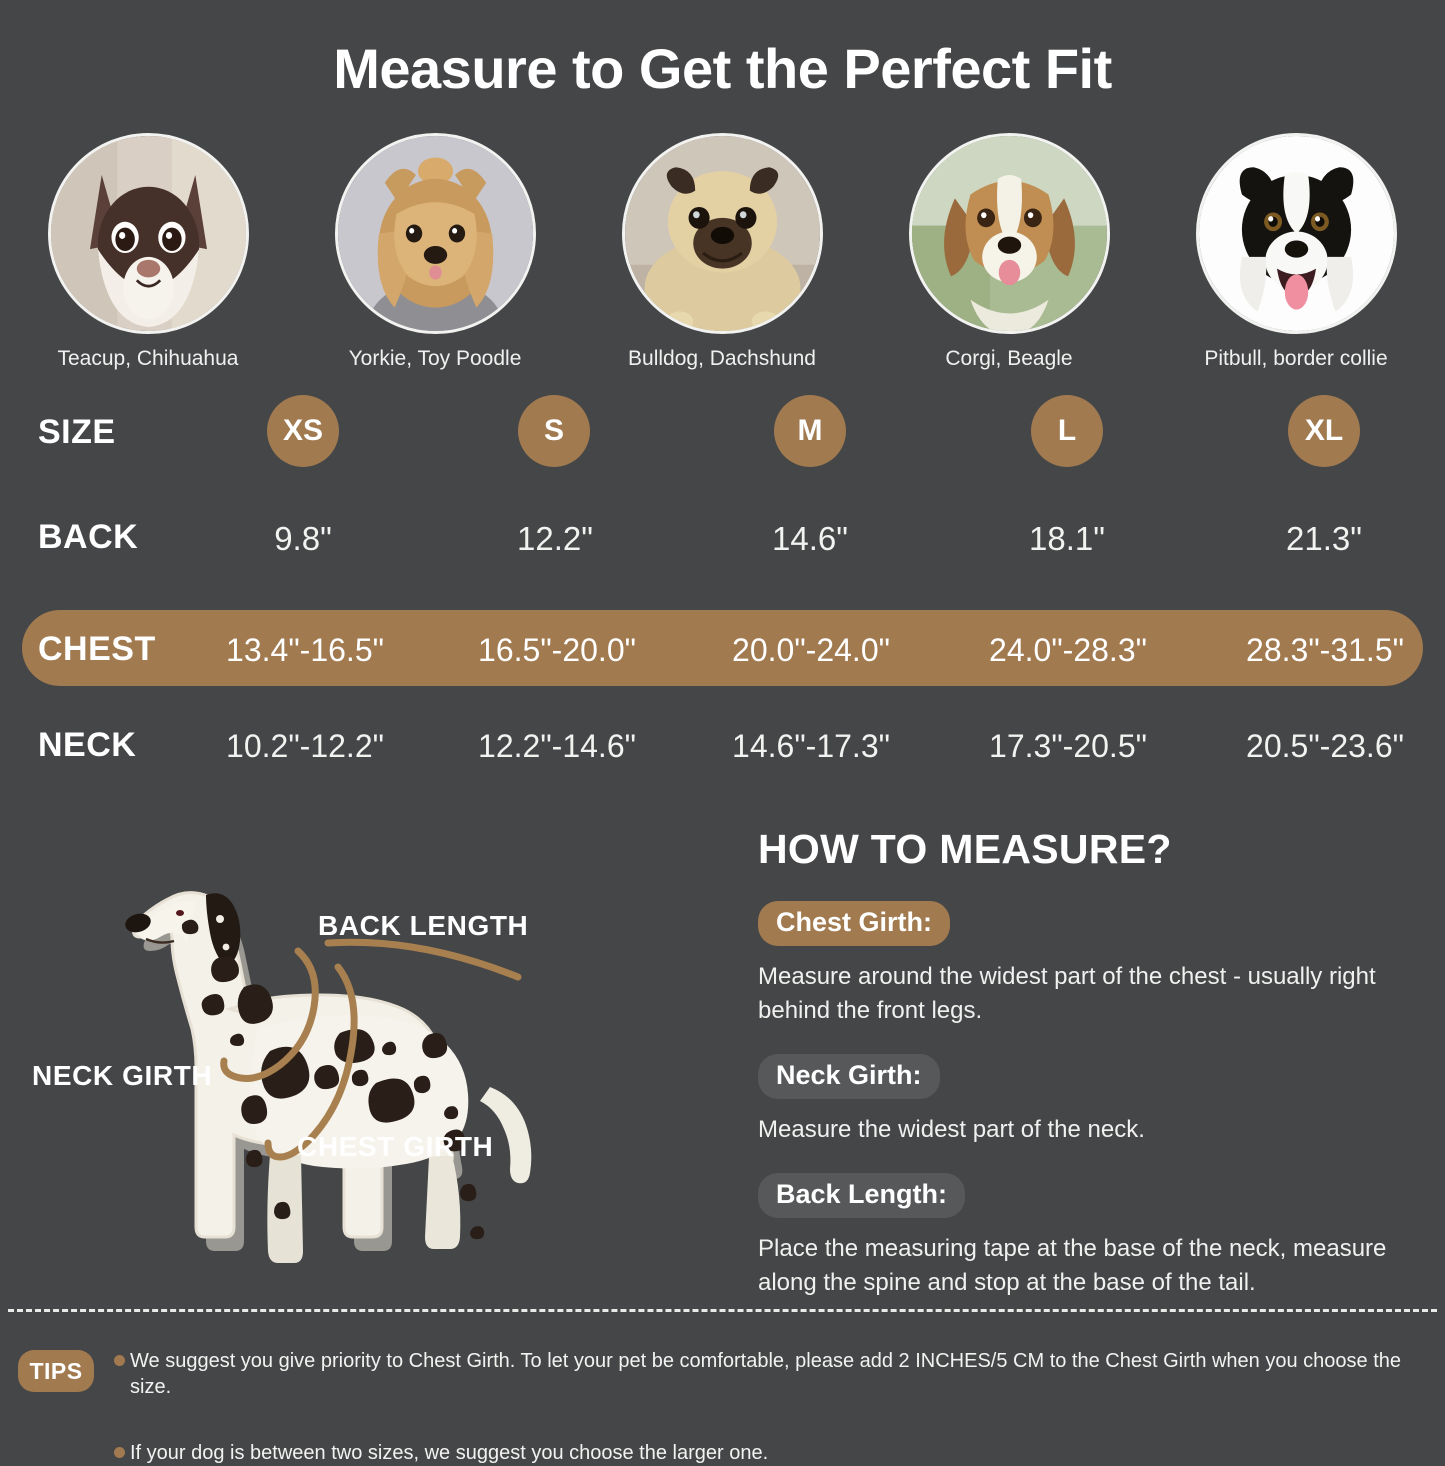  What do you see at coordinates (1324, 538) in the screenshot?
I see `back-value-xl: 21.3"` at bounding box center [1324, 538].